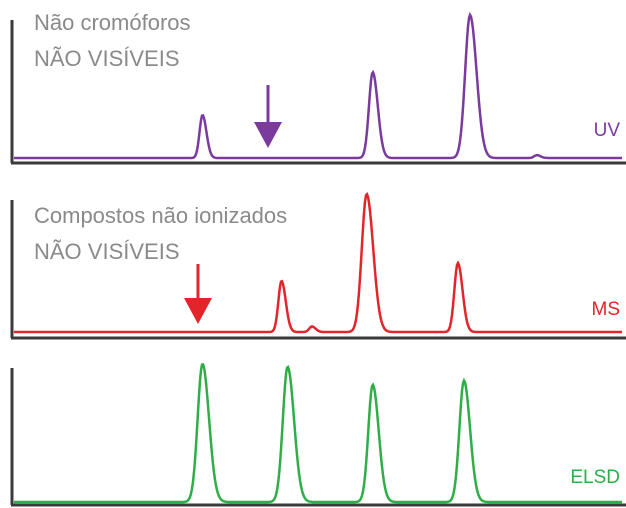  Describe the element at coordinates (198, 294) in the screenshot. I see `ms-missing-arrow` at that location.